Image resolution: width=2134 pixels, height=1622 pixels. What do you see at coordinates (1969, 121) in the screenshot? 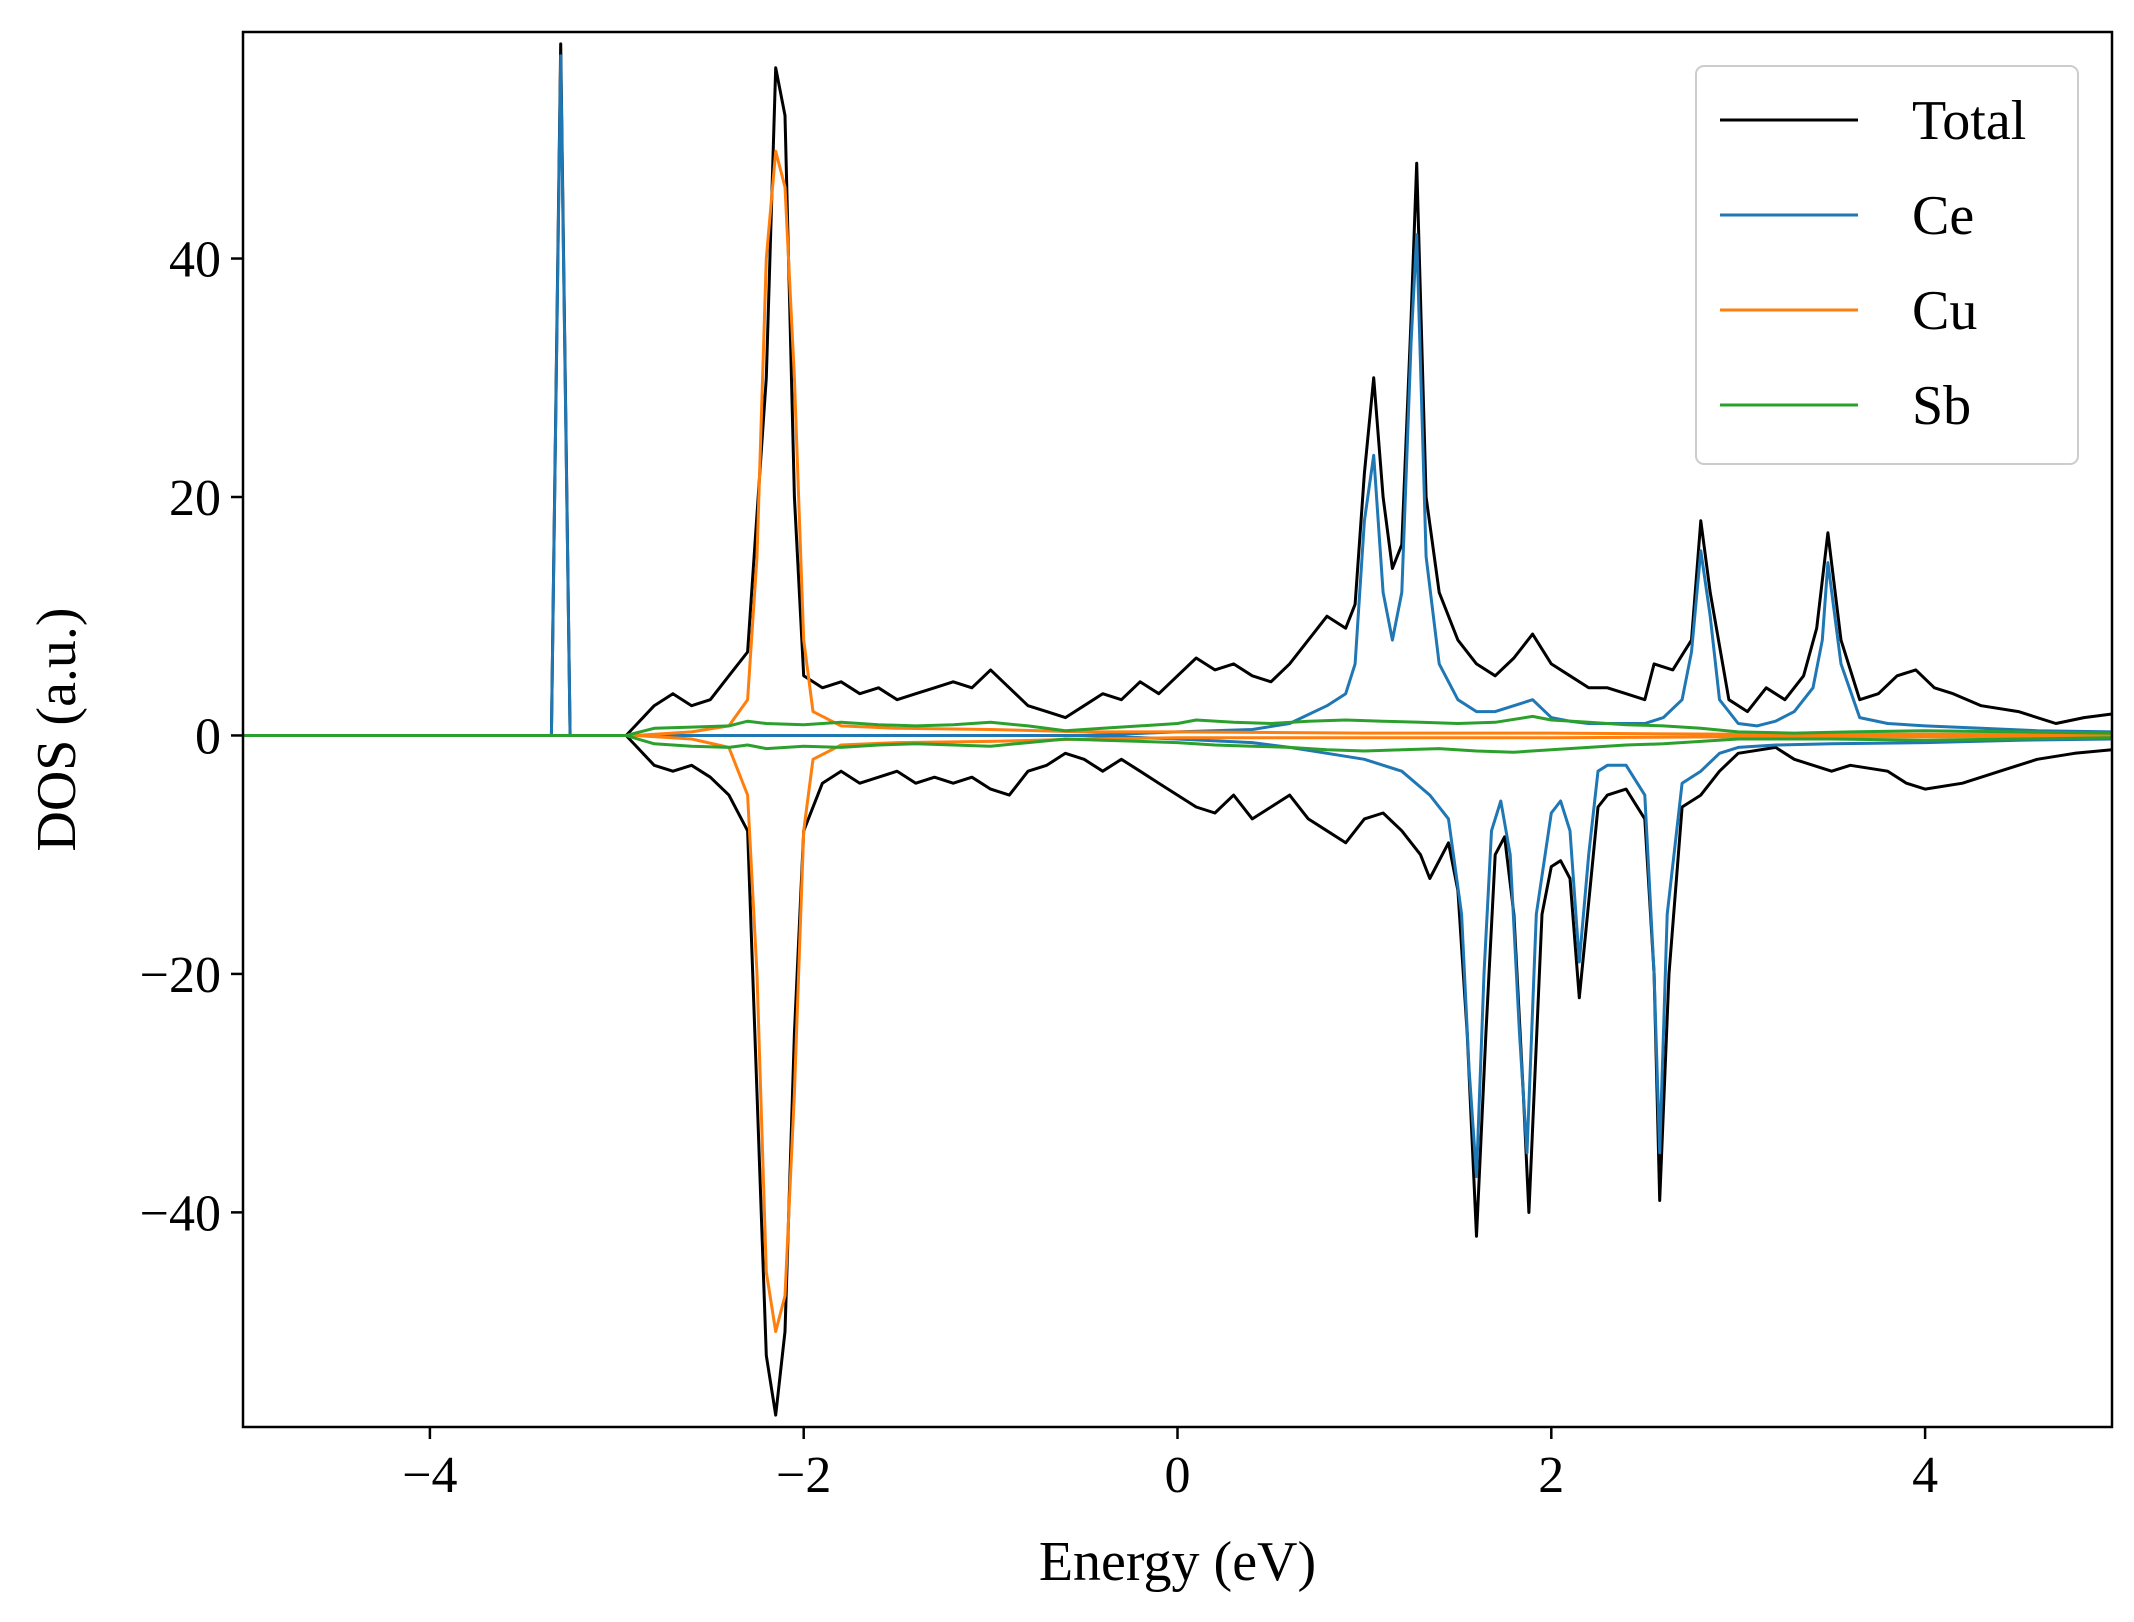
I see `legend-label-total: Total` at bounding box center [1969, 121].